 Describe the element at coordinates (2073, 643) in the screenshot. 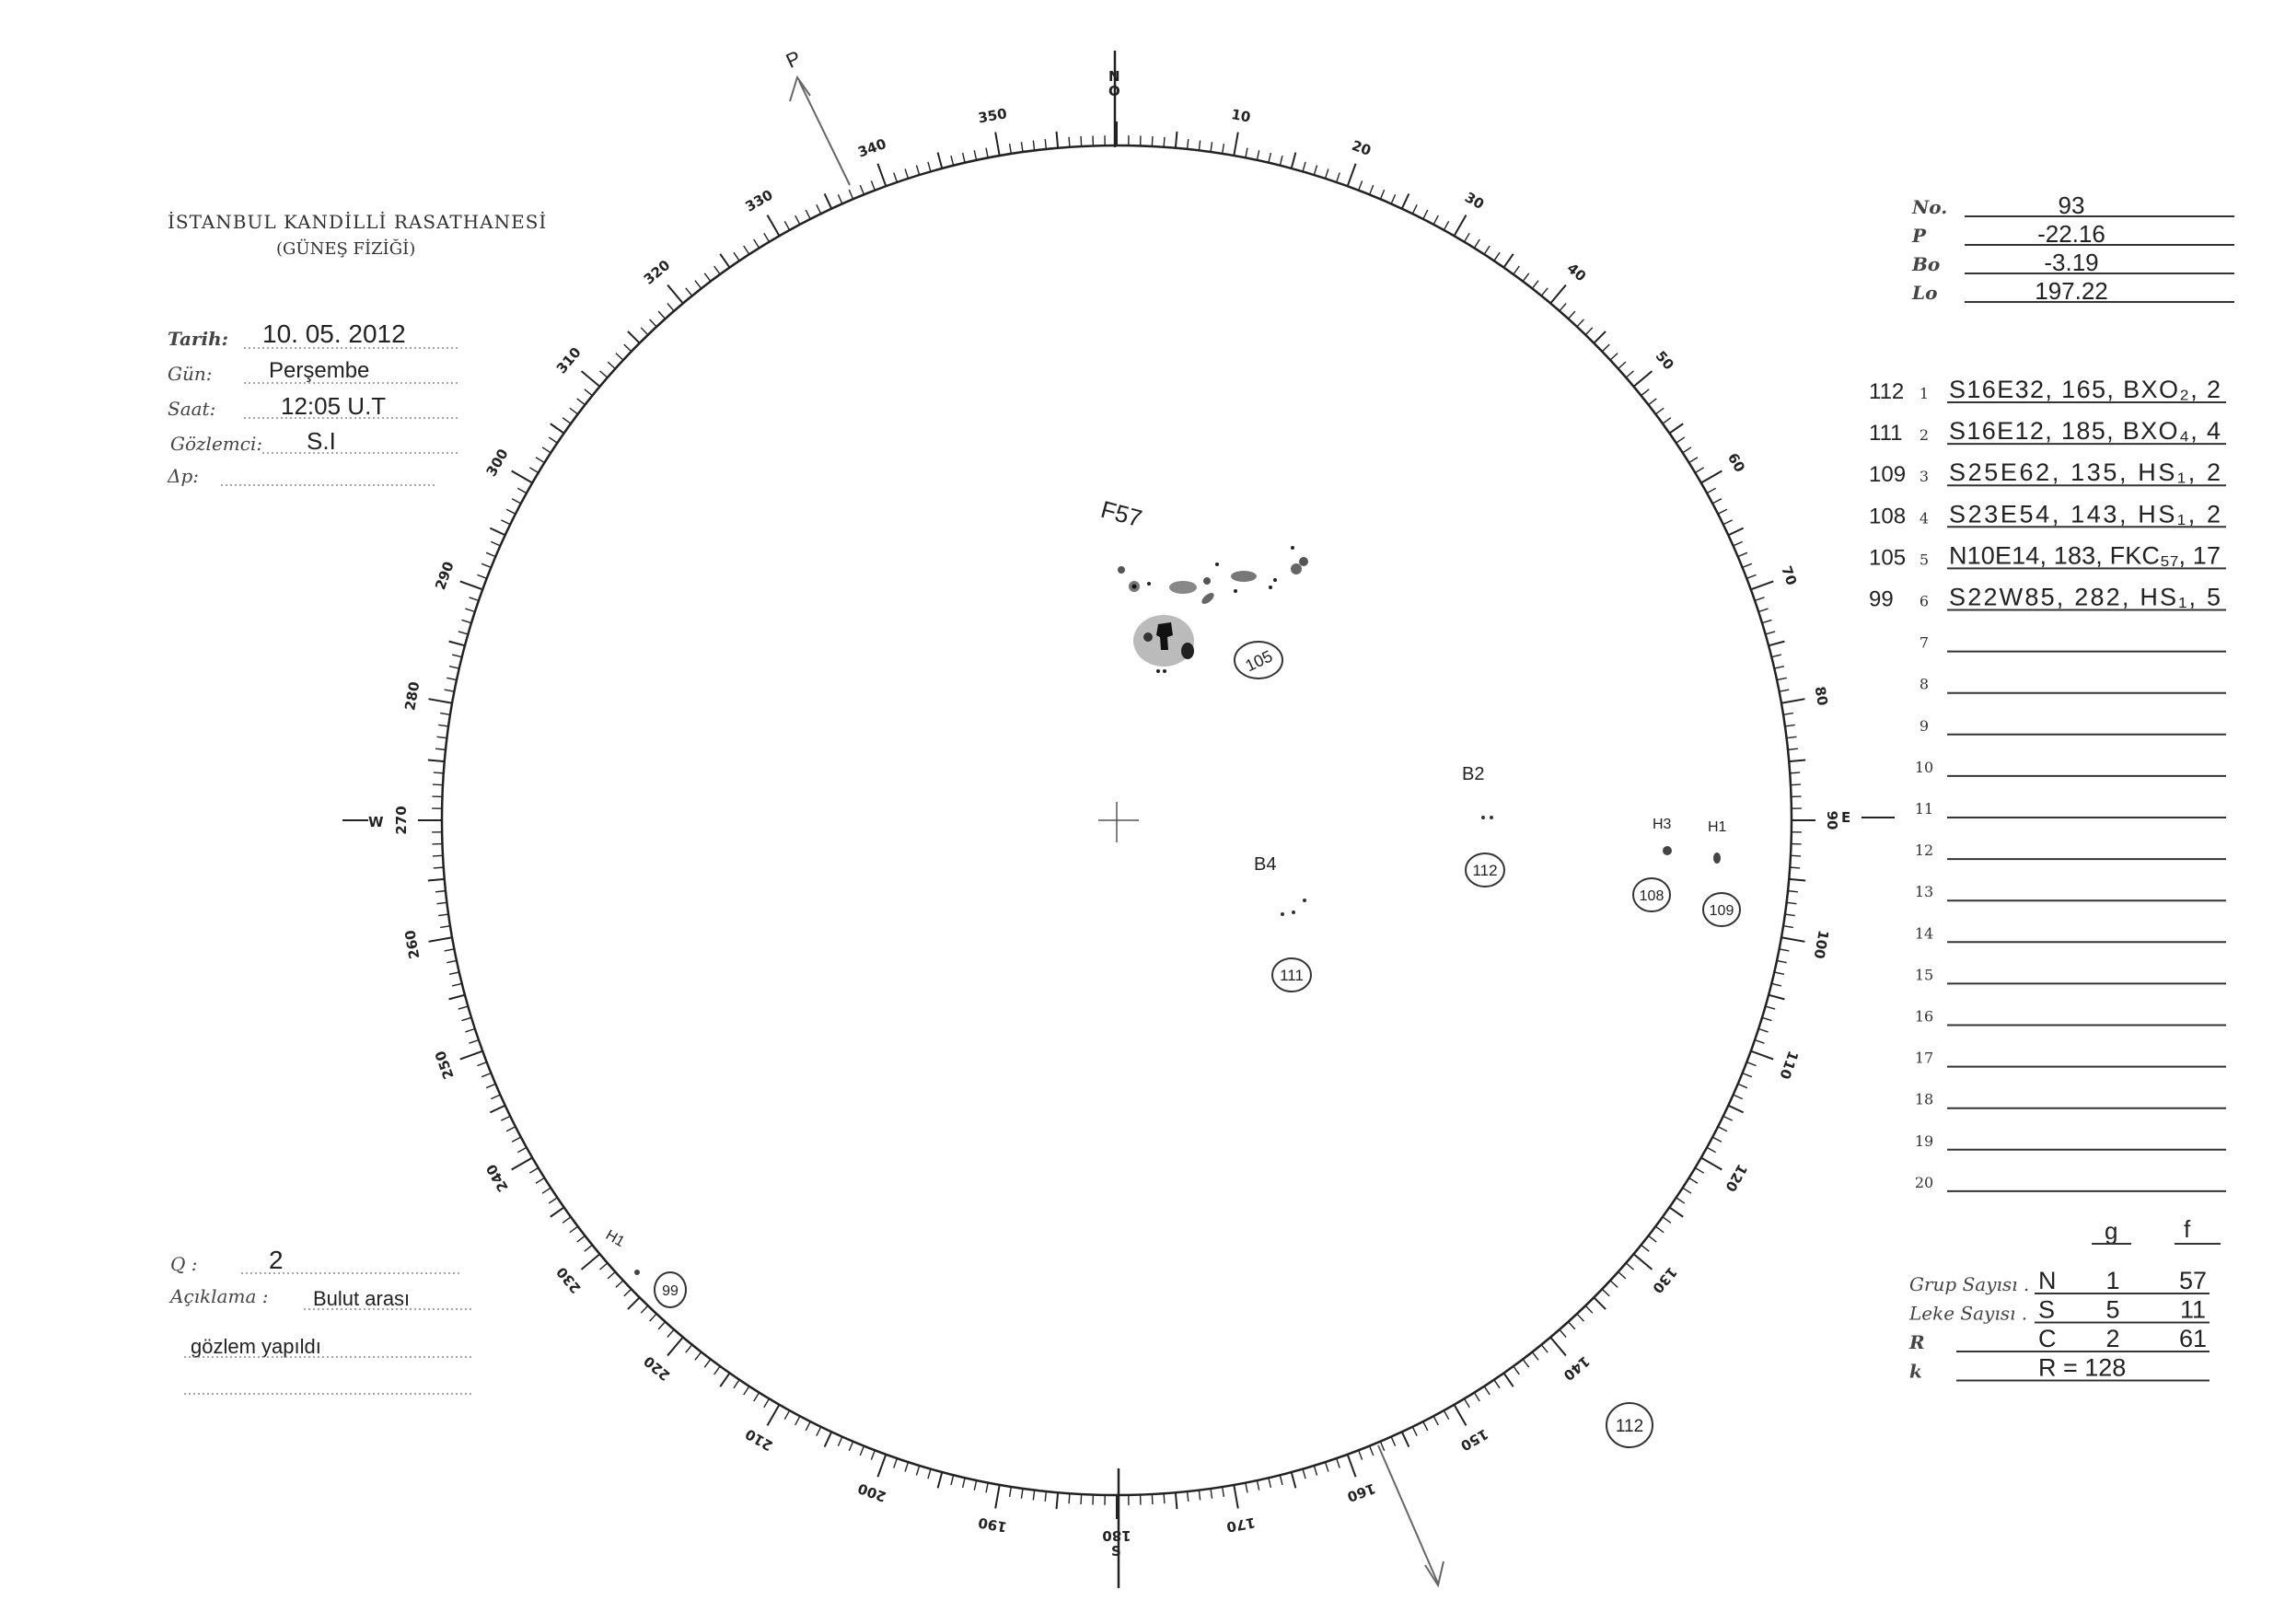

I see `group-row: 7` at that location.